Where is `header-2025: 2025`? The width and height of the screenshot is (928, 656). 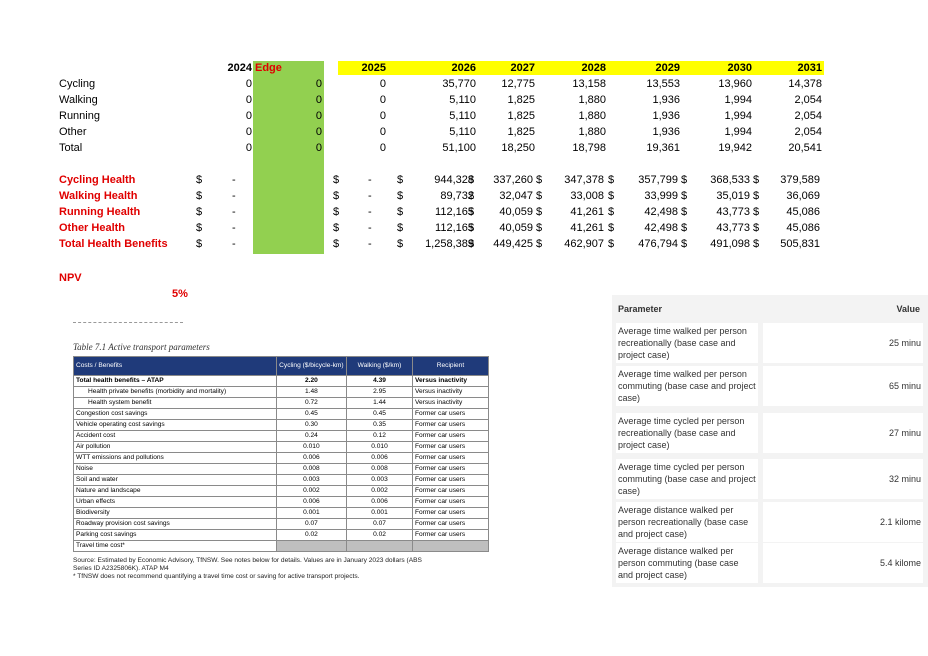 header-2025: 2025 is located at coordinates (373, 68).